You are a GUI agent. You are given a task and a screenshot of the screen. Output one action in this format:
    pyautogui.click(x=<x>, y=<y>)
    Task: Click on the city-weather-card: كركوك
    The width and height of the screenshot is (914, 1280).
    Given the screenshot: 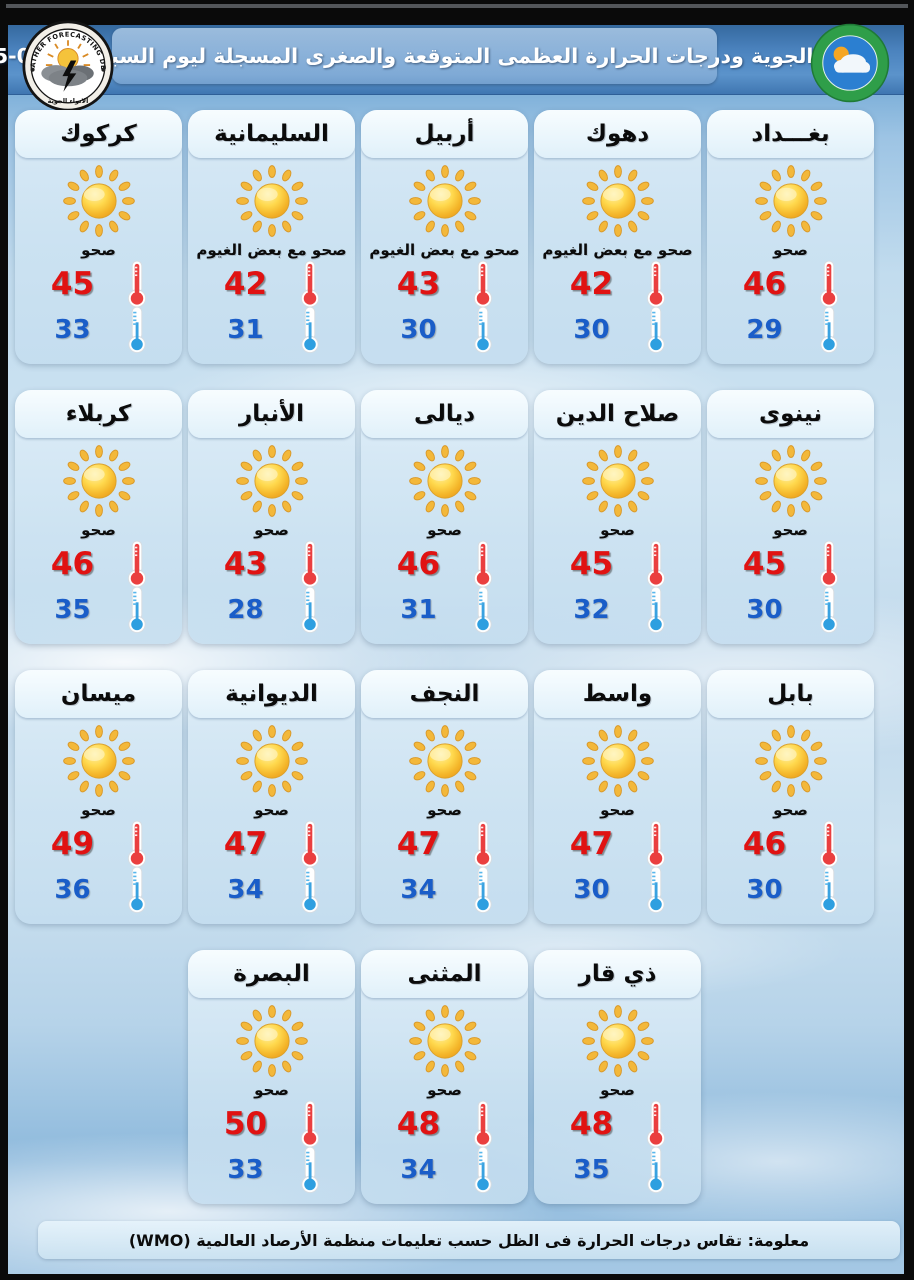 What is the action you would take?
    pyautogui.click(x=98, y=237)
    